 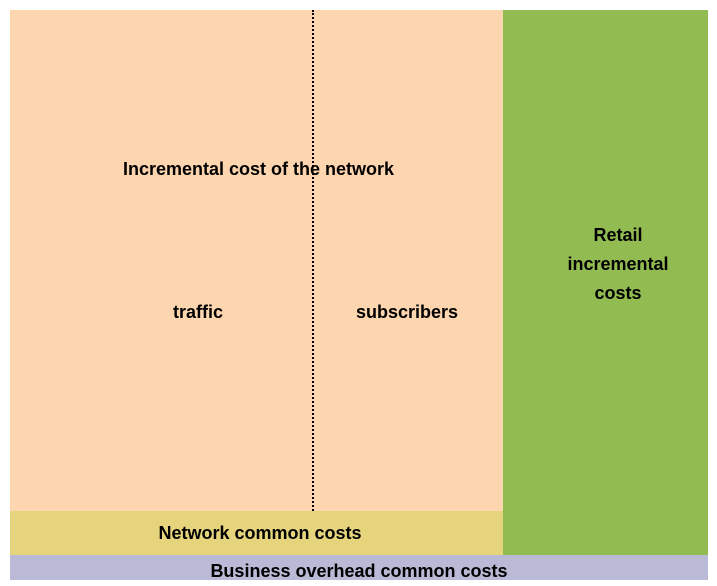 What do you see at coordinates (197, 312) in the screenshot?
I see `traffic-label: traffic` at bounding box center [197, 312].